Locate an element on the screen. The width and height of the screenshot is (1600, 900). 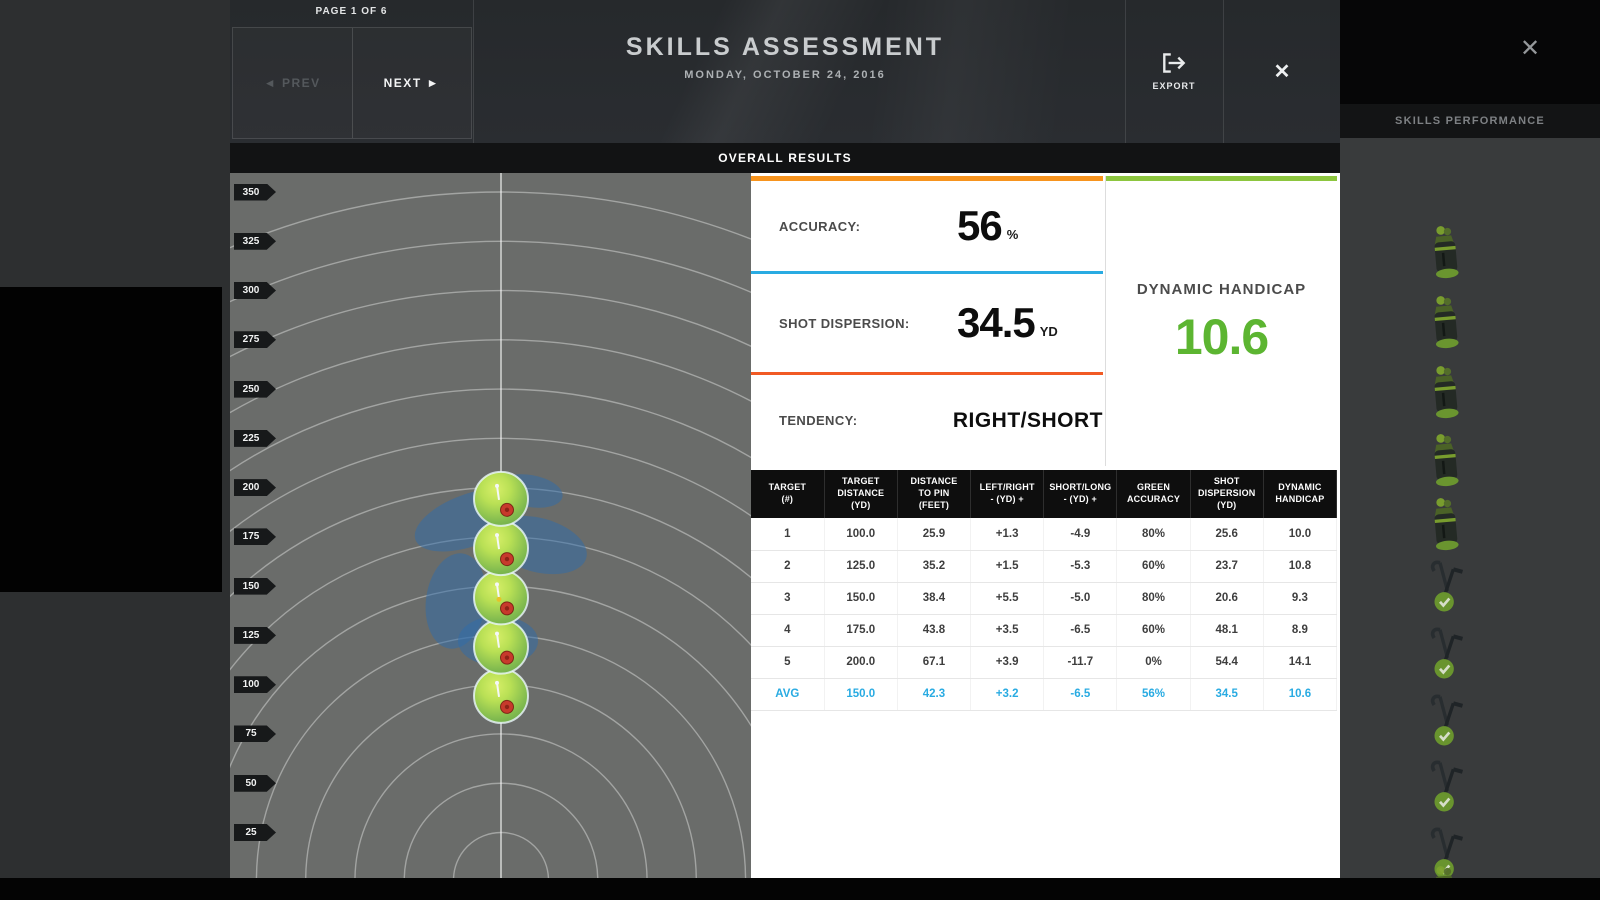
prev-button: ◄ PREV is located at coordinates (293, 83).